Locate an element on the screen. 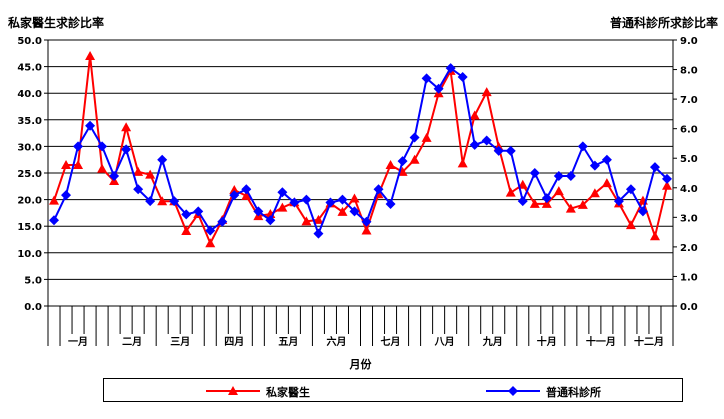 This screenshot has width=724, height=419. month-label: 十月 is located at coordinates (547, 341).